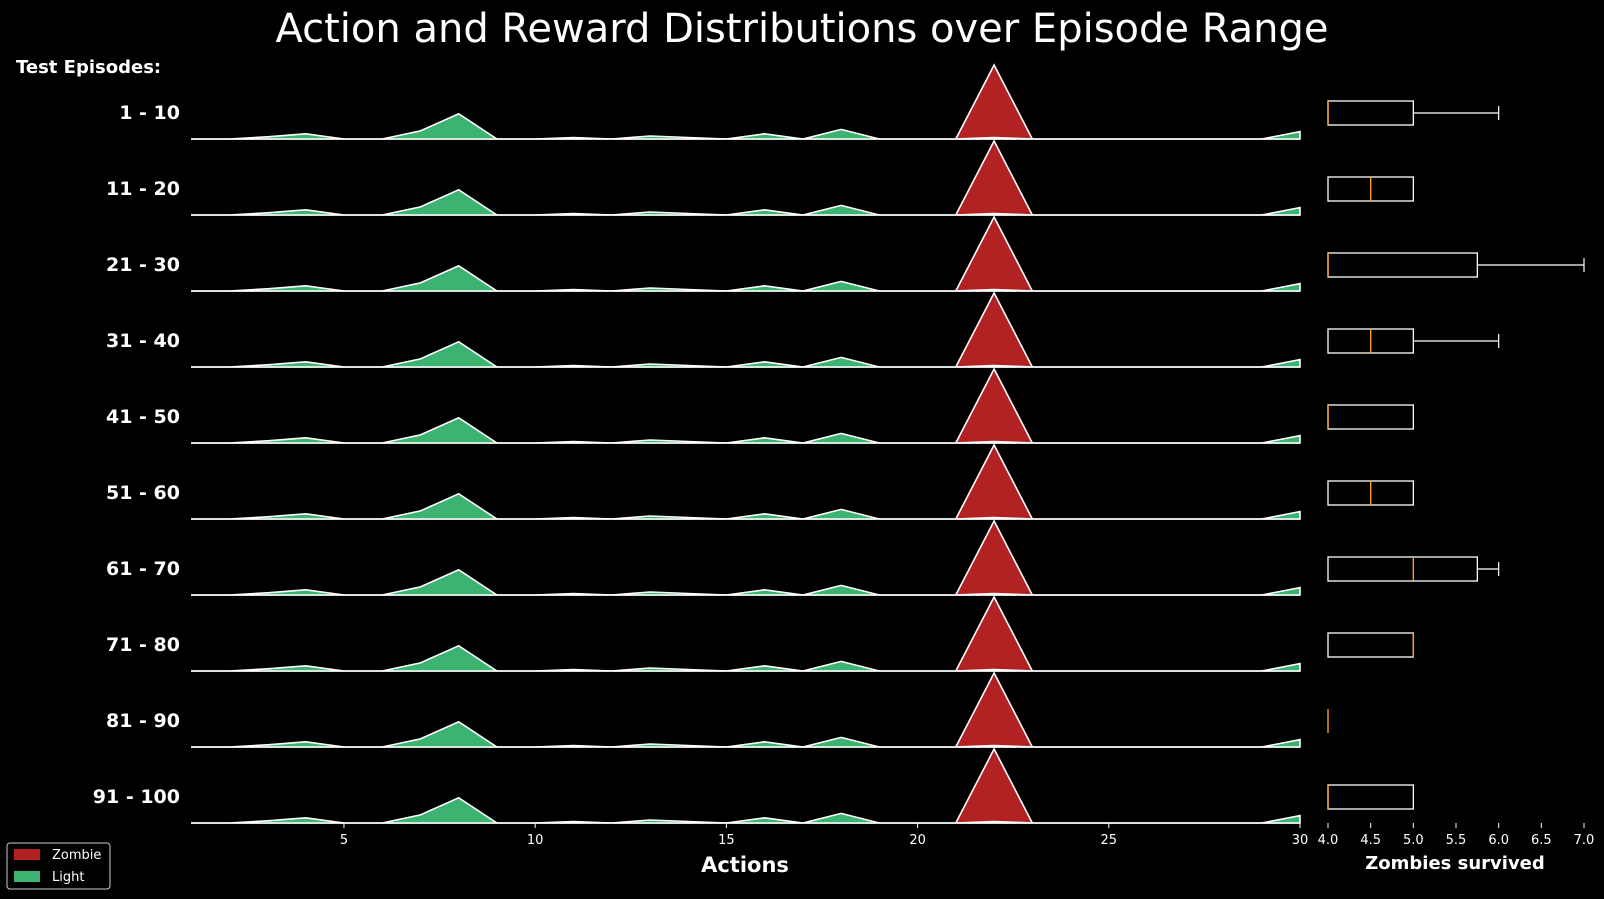  I want to click on ridge-row: 71 - 80, so click(703, 633).